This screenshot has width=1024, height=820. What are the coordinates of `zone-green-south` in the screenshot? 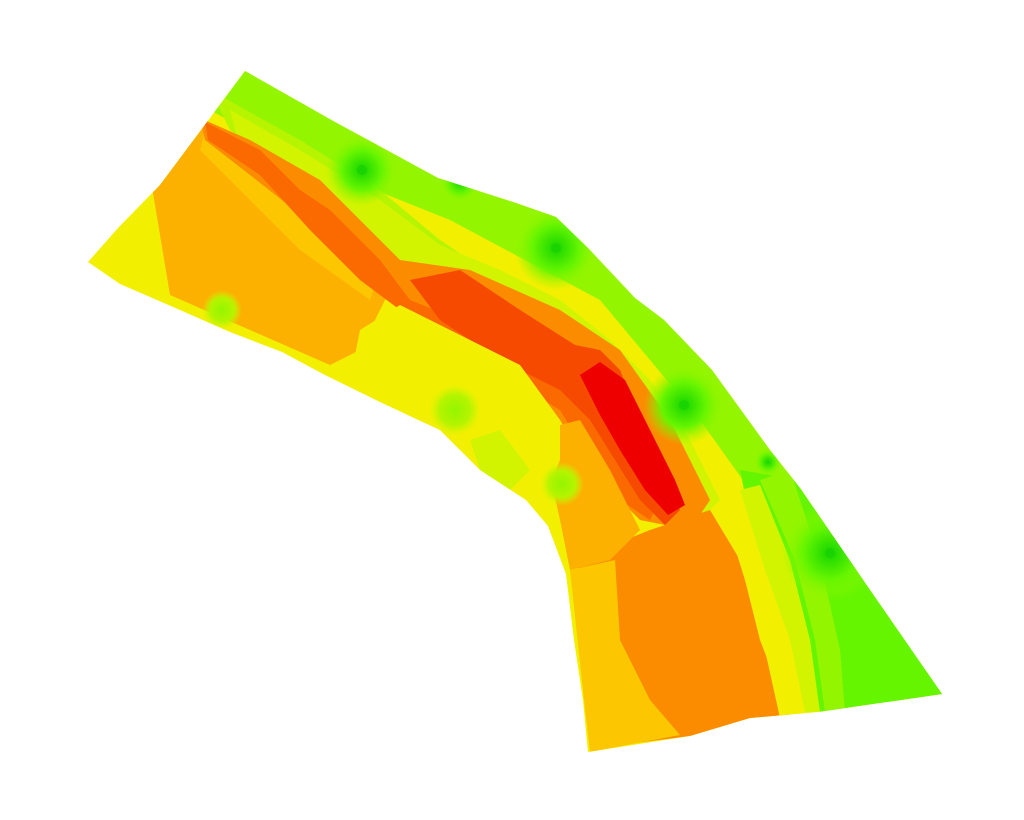 It's located at (802, 591).